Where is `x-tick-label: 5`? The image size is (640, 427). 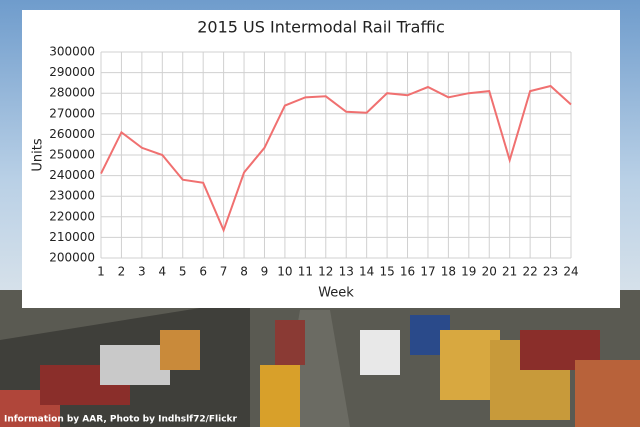
x-tick-label: 5 is located at coordinates (183, 272).